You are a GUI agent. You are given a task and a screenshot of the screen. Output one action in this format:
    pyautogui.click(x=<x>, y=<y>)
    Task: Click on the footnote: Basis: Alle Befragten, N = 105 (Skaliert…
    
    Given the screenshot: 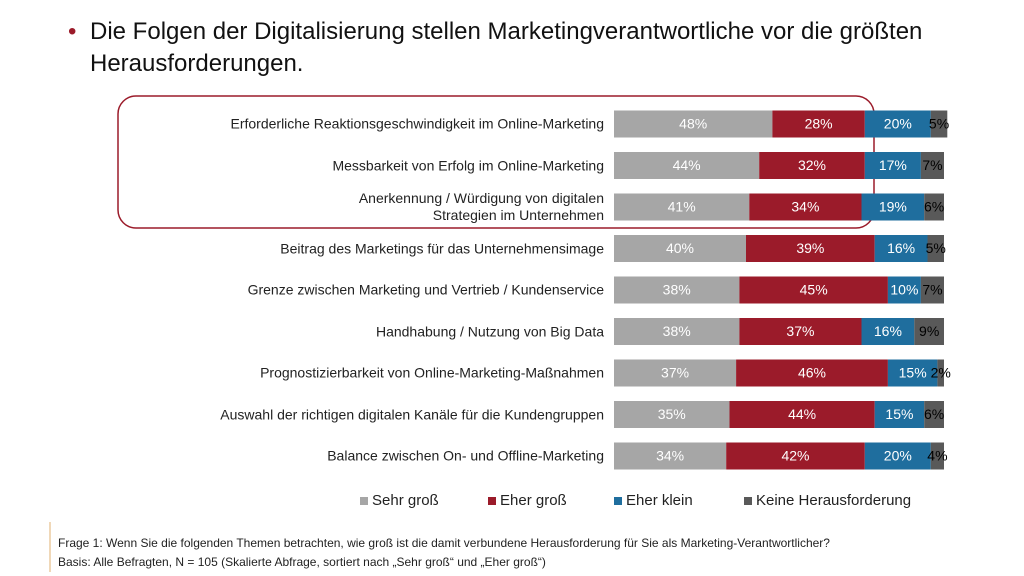 What is the action you would take?
    pyautogui.click(x=302, y=562)
    